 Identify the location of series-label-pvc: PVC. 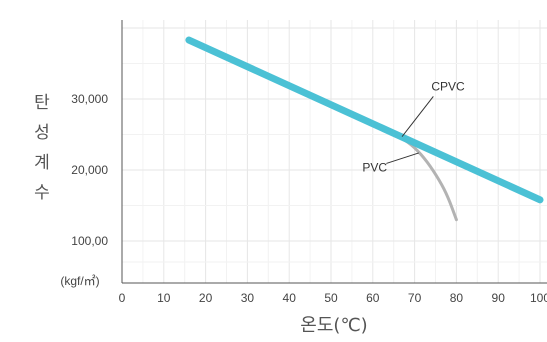
(374, 167).